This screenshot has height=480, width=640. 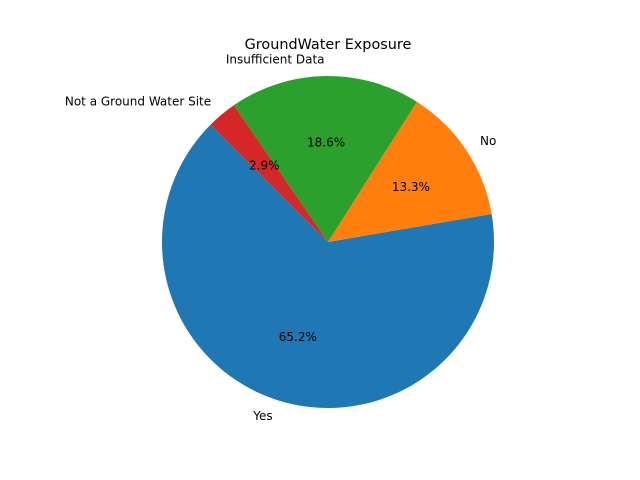 I want to click on slice-percent-label: 65.2%, so click(x=298, y=337).